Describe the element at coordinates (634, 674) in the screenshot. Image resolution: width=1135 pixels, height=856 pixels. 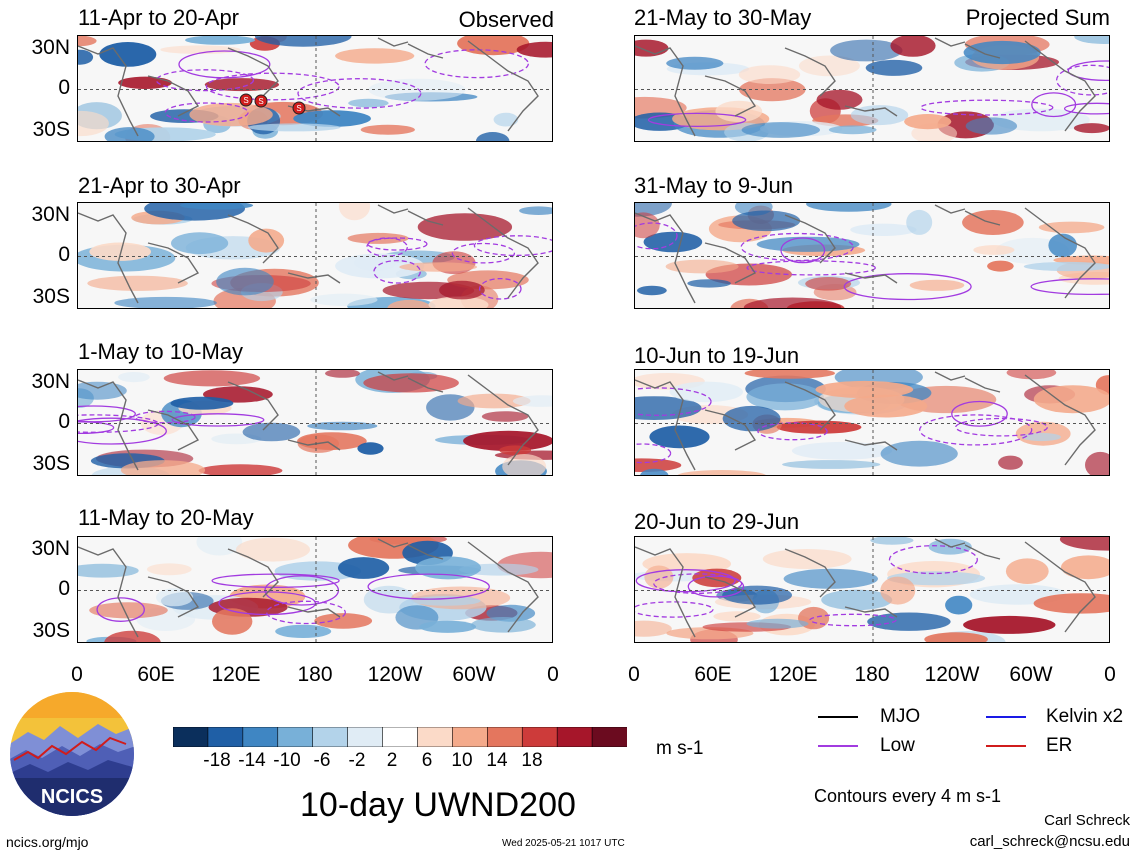
I see `lon-label: 0` at that location.